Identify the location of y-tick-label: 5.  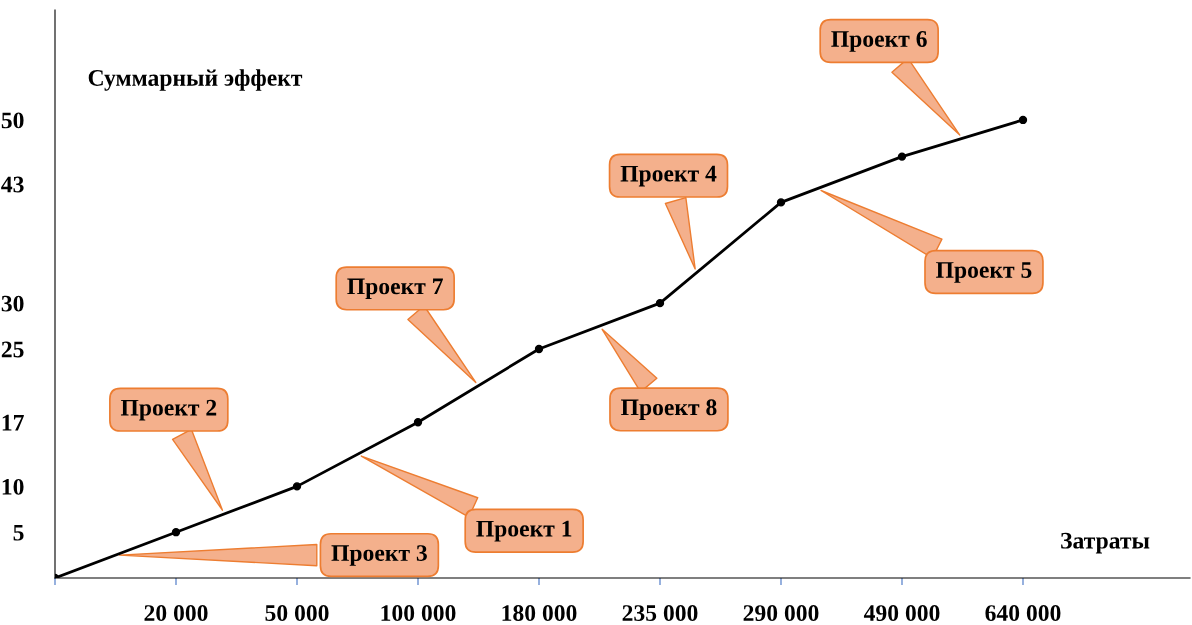
(18, 532).